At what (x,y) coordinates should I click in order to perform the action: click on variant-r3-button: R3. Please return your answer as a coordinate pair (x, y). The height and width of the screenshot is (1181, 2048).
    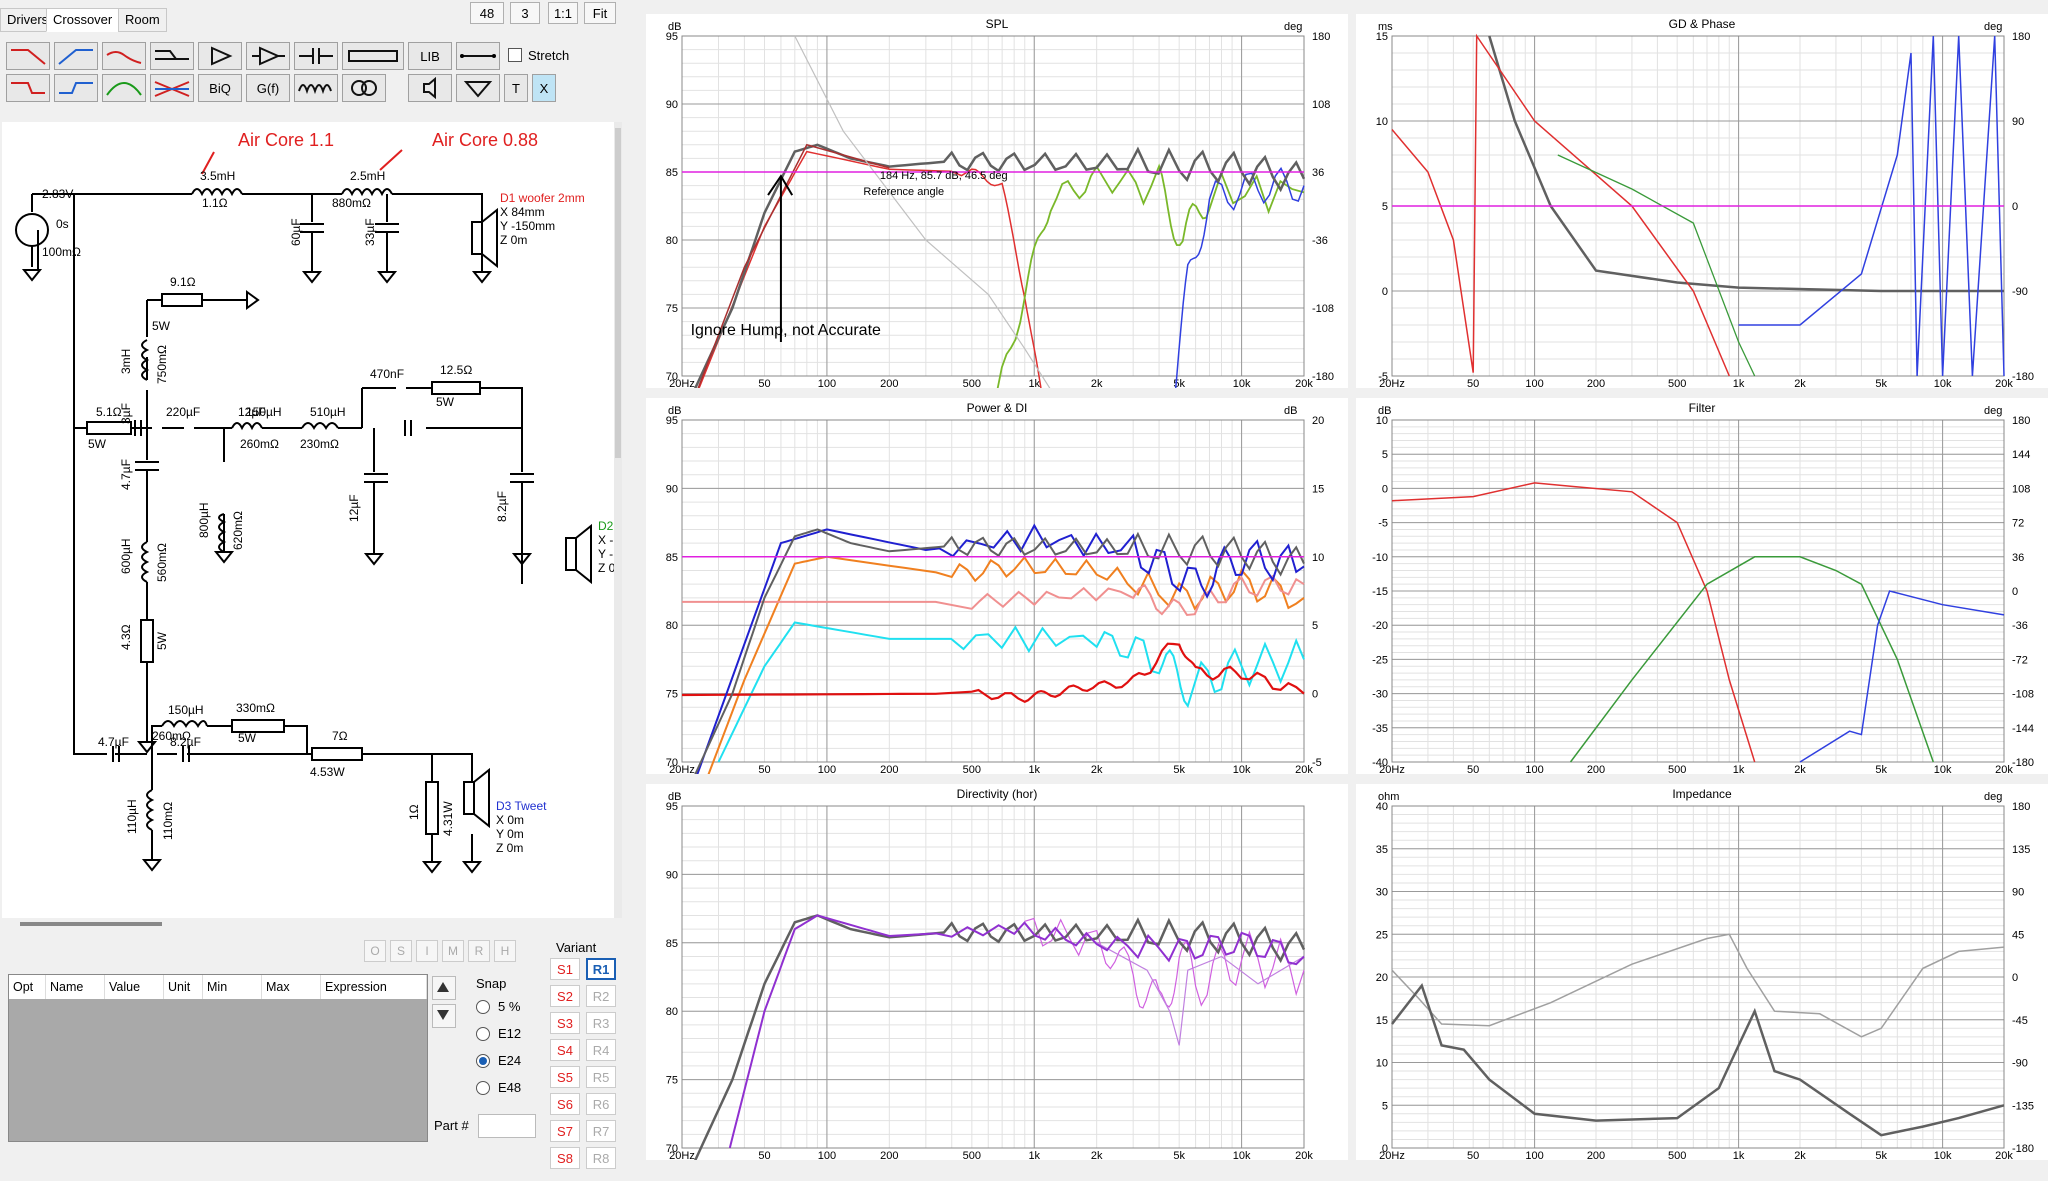
    Looking at the image, I should click on (601, 1023).